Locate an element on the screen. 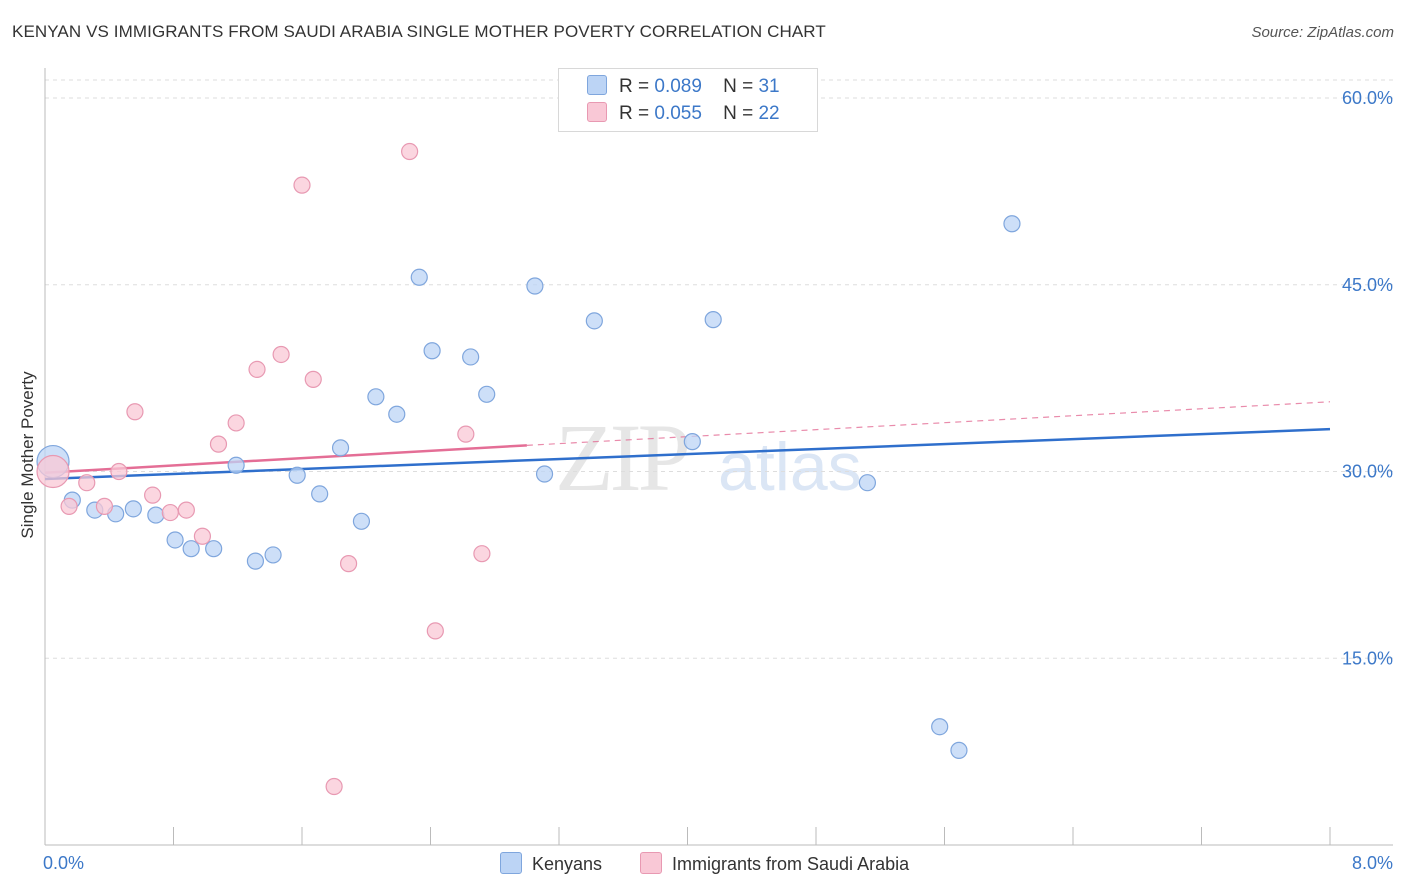  legend-n-value: 22 is located at coordinates (769, 113).